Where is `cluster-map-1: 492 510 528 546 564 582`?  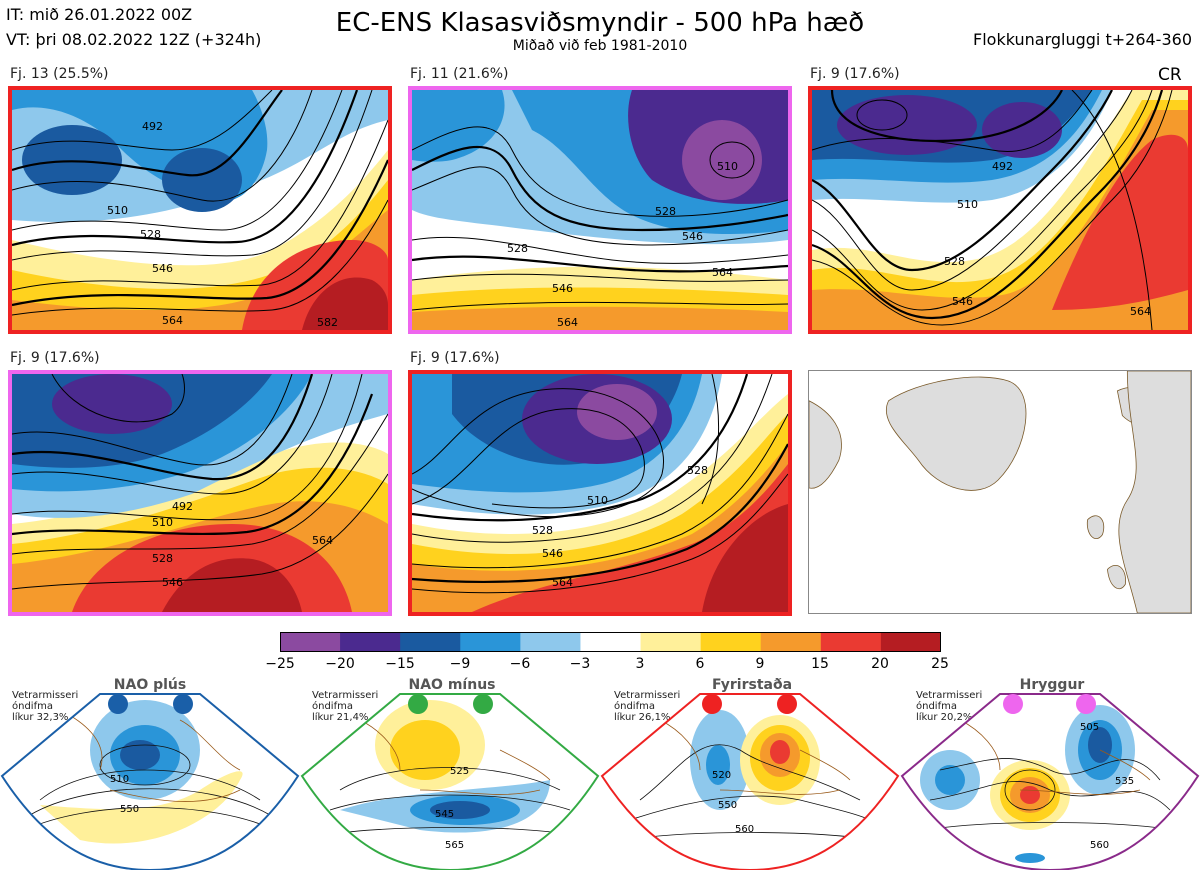 cluster-map-1: 492 510 528 546 564 582 is located at coordinates (200, 210).